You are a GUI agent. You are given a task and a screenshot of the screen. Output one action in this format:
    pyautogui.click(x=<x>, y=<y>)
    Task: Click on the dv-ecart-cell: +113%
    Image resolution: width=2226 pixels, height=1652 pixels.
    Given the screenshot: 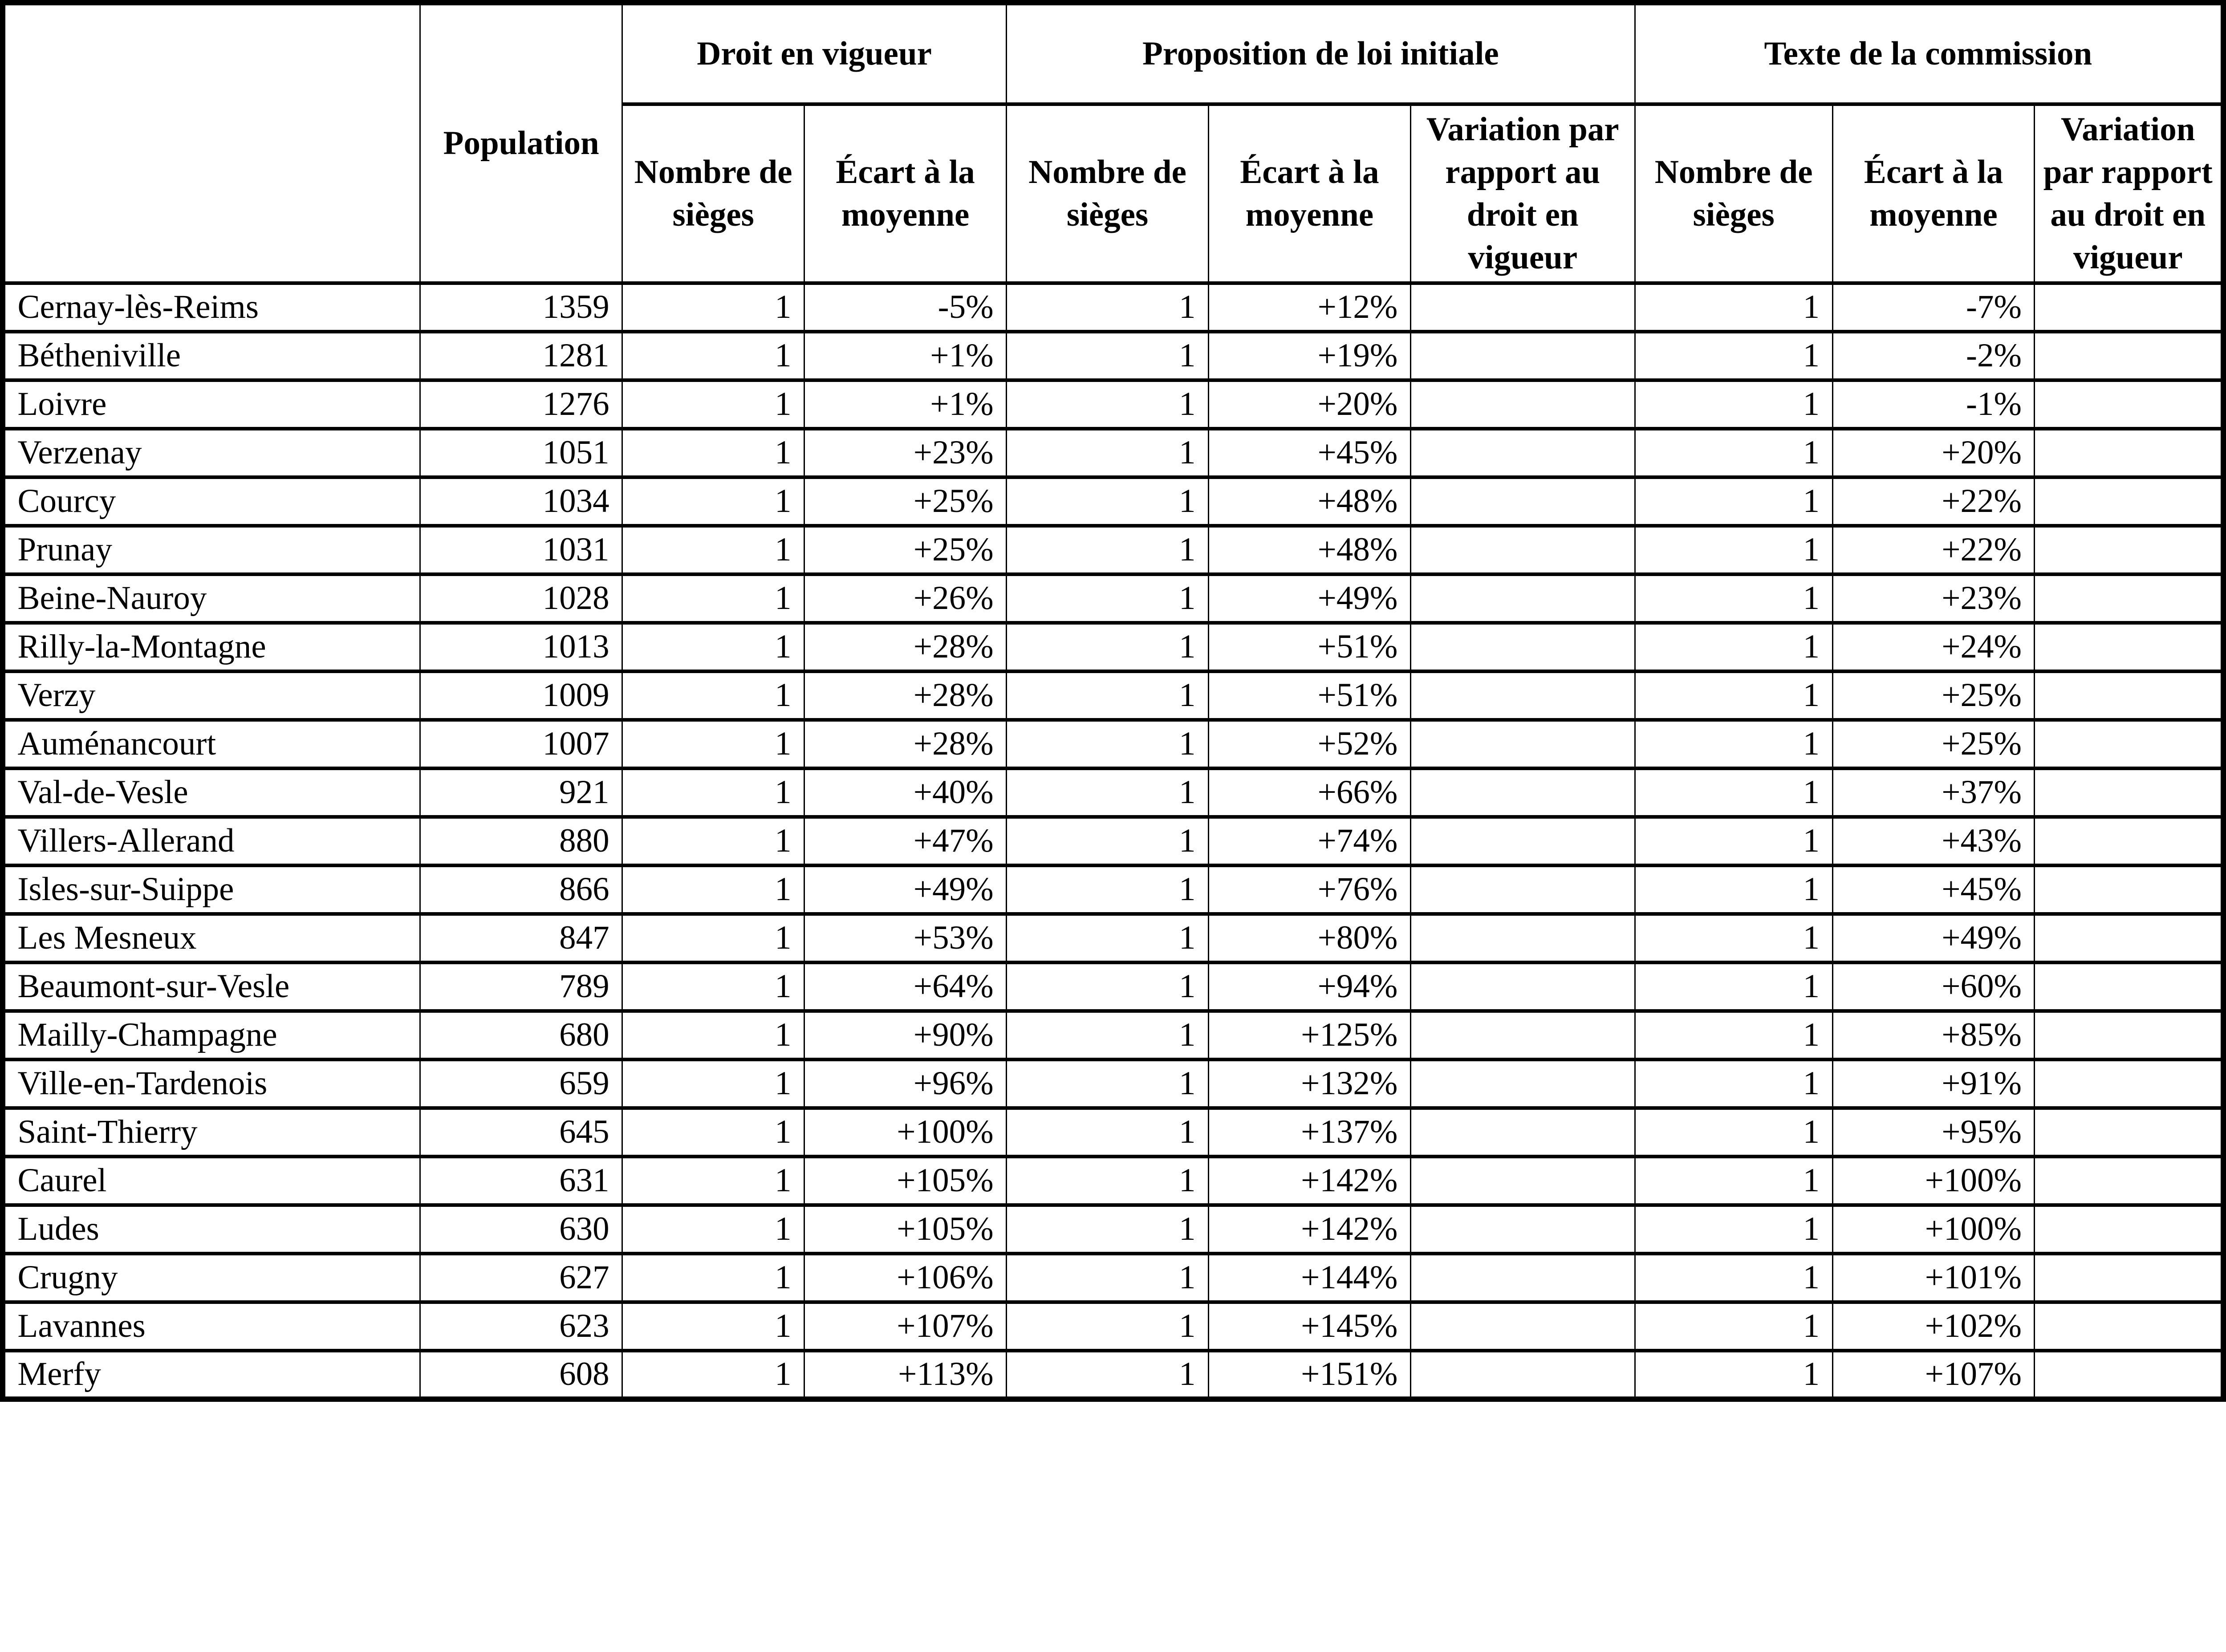 What is the action you would take?
    pyautogui.click(x=905, y=1374)
    